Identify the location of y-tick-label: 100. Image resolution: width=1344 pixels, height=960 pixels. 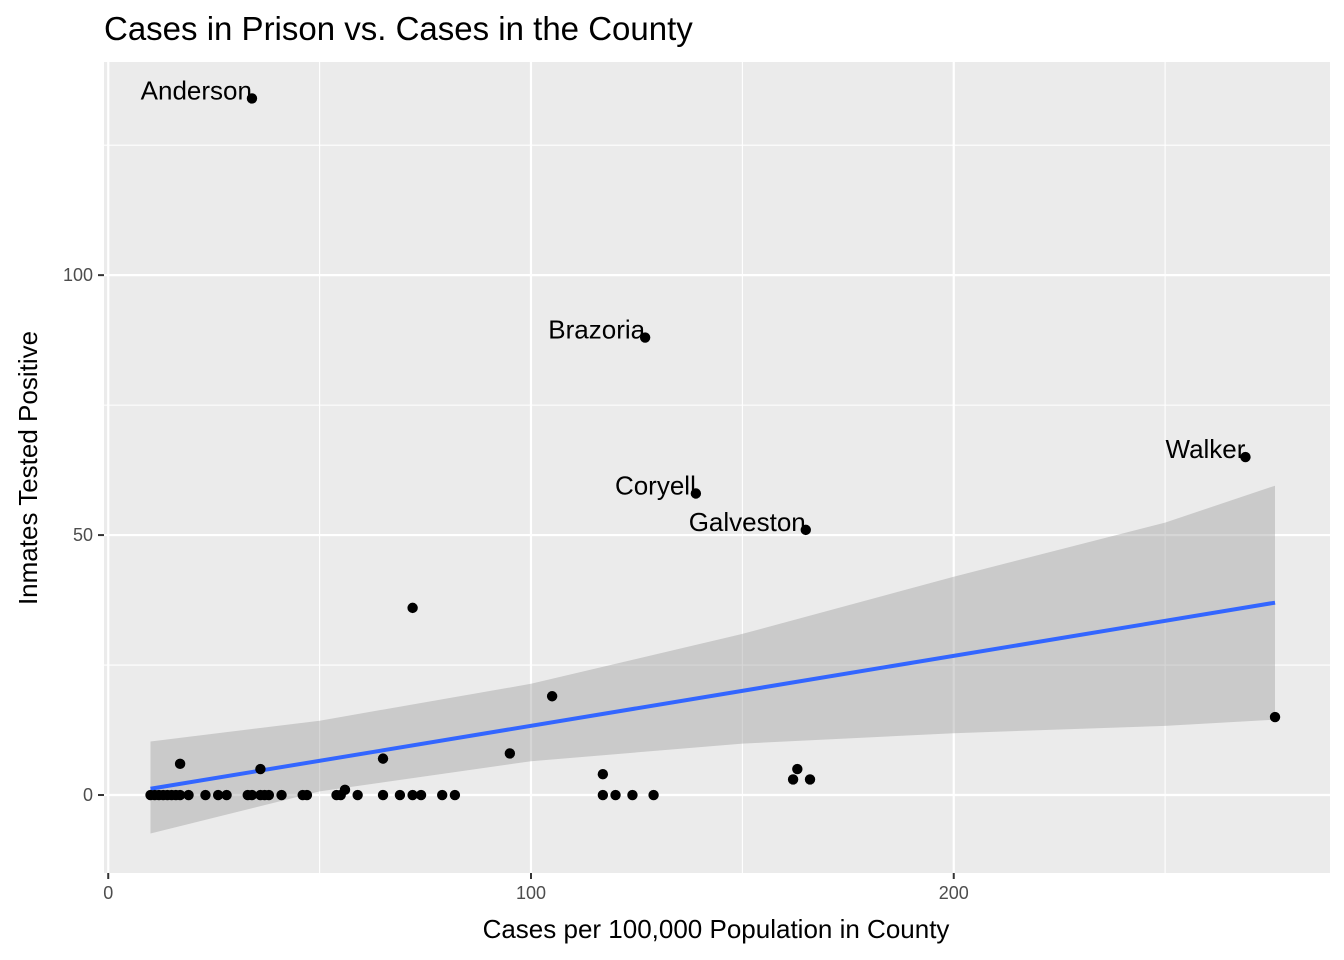
(78, 275).